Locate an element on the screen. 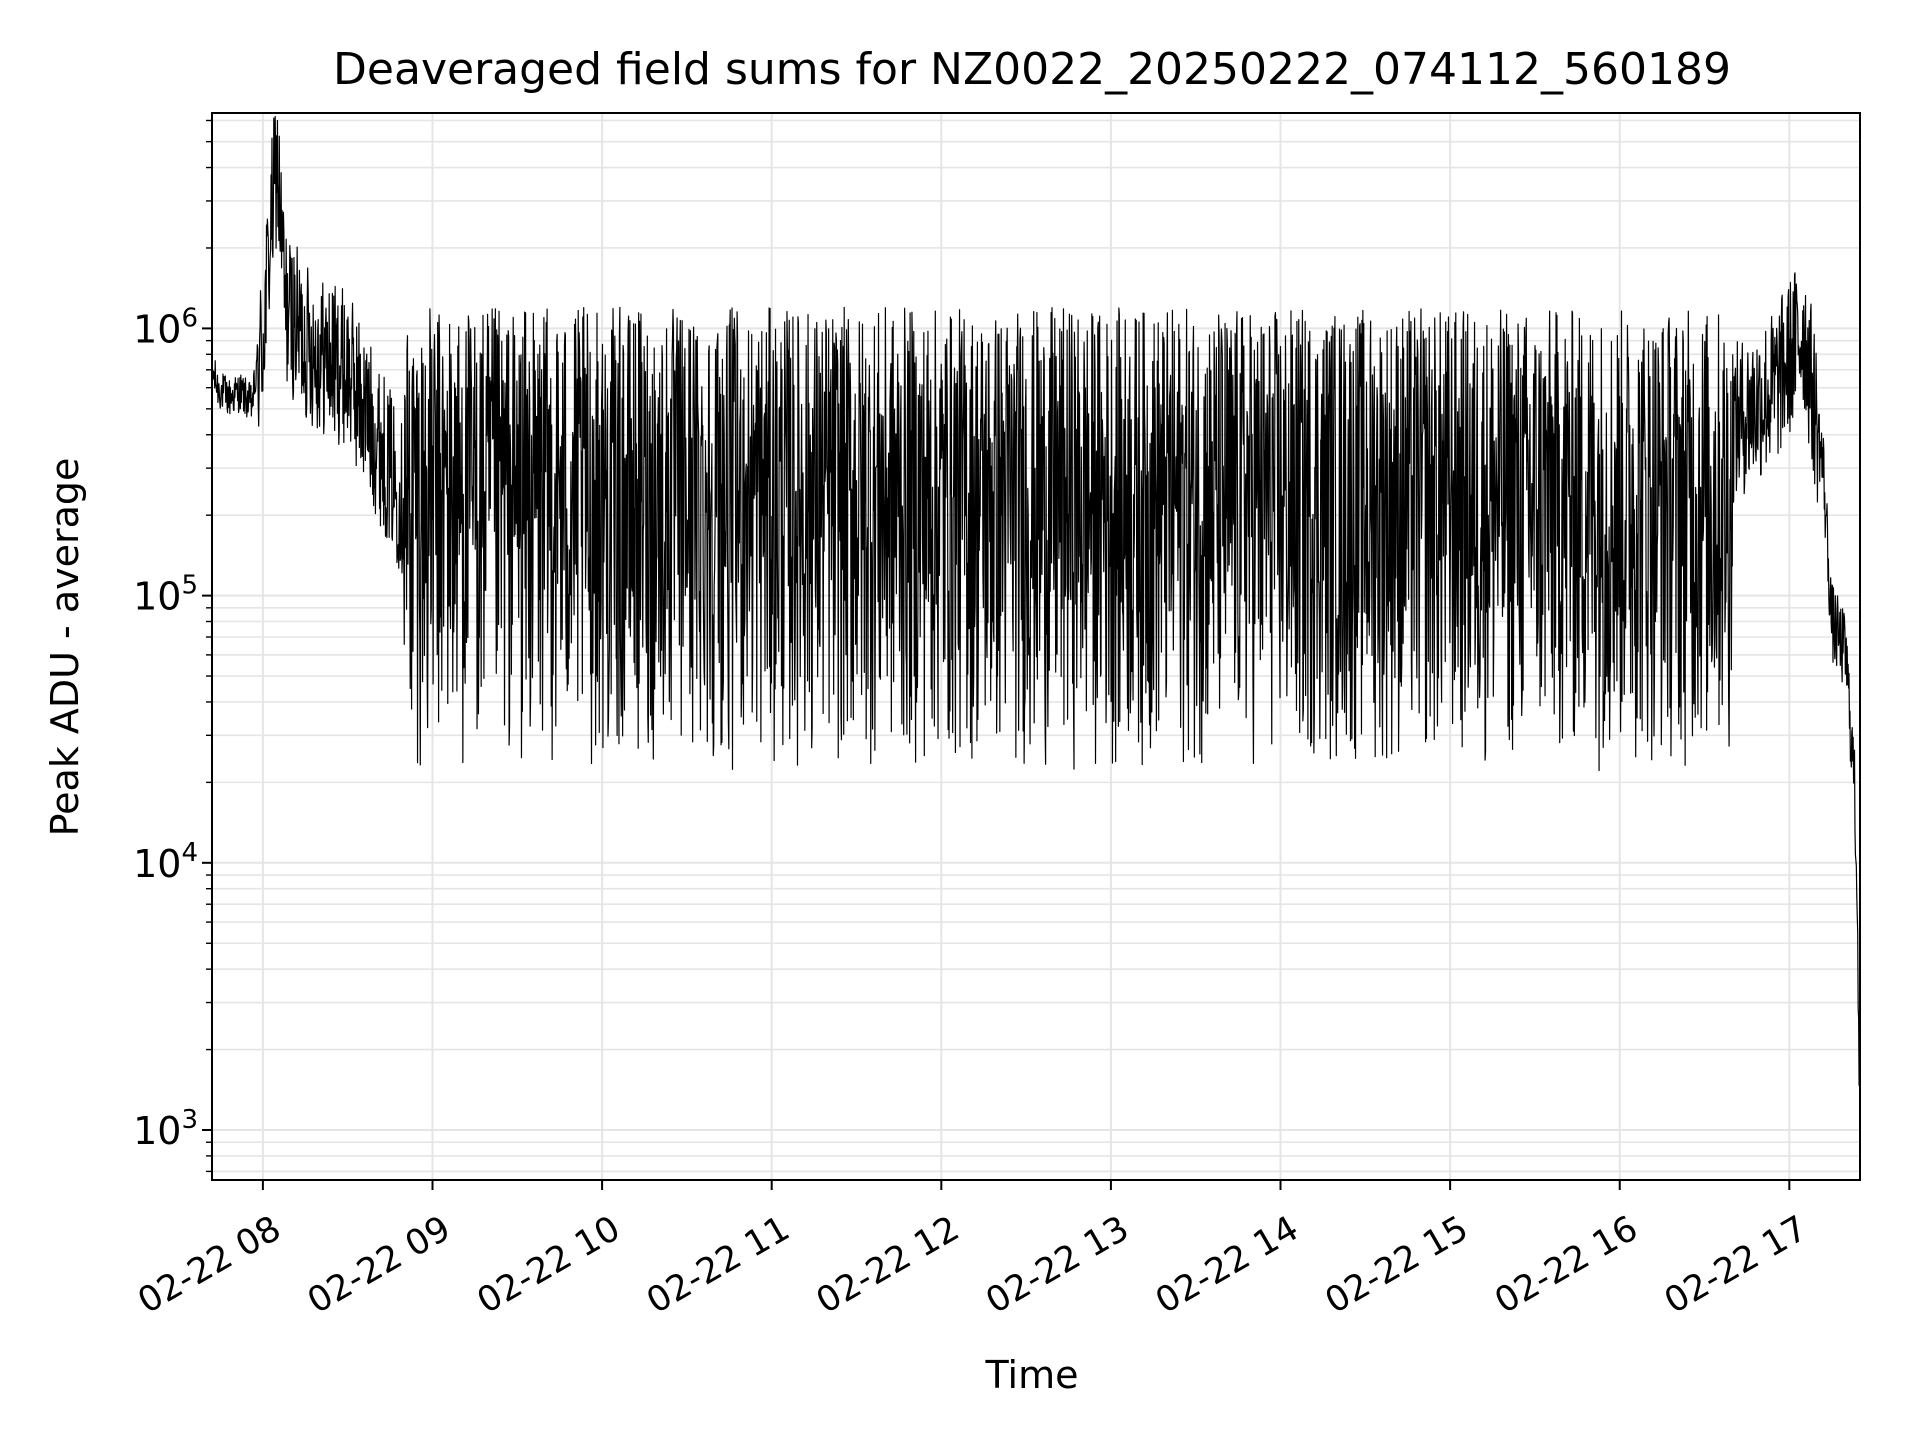  y-tick-label: 105 is located at coordinates (165, 595).